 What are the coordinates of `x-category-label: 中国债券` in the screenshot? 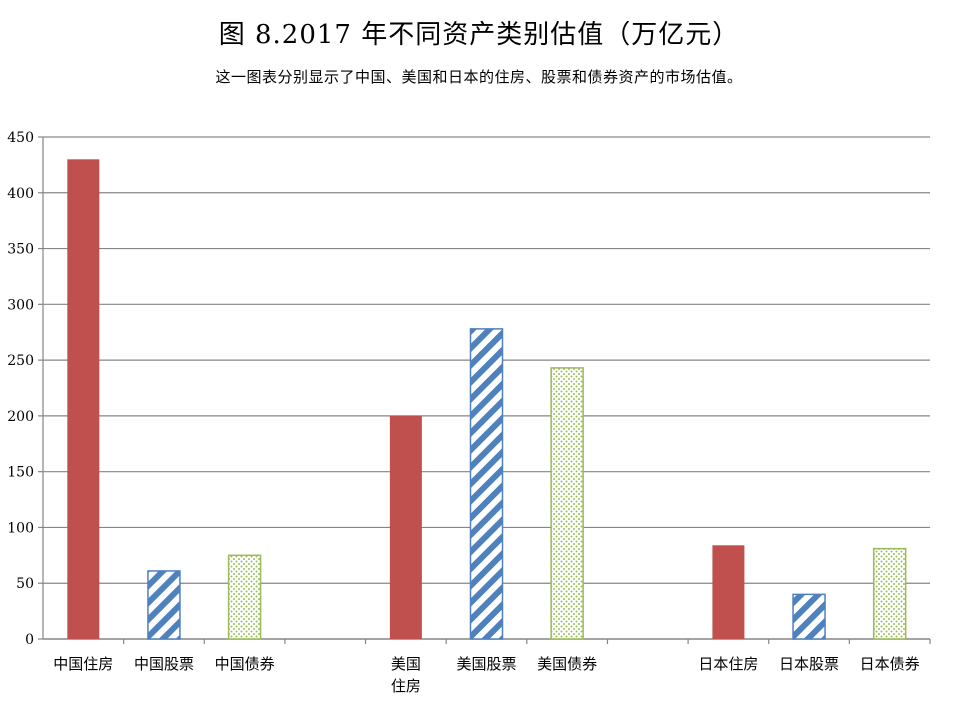 It's located at (245, 664).